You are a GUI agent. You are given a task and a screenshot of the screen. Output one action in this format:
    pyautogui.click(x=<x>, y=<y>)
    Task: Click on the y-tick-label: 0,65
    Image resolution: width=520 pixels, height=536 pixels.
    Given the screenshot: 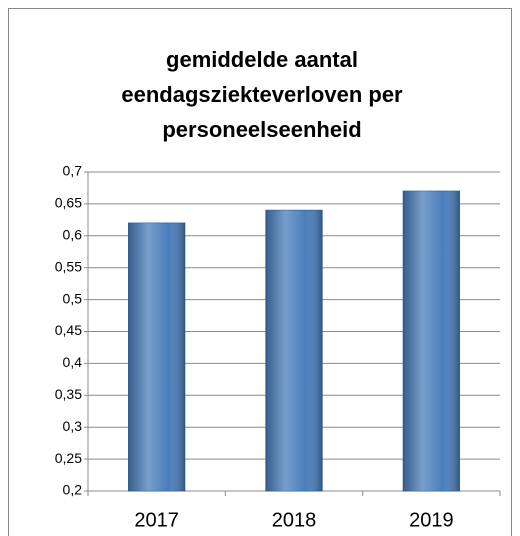 What is the action you would take?
    pyautogui.click(x=68, y=203)
    